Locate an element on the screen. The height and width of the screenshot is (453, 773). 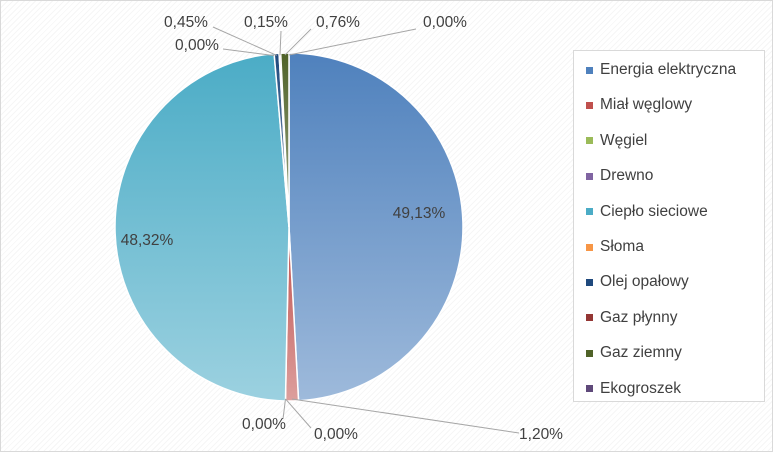
legend-label: Węgiel is located at coordinates (624, 140).